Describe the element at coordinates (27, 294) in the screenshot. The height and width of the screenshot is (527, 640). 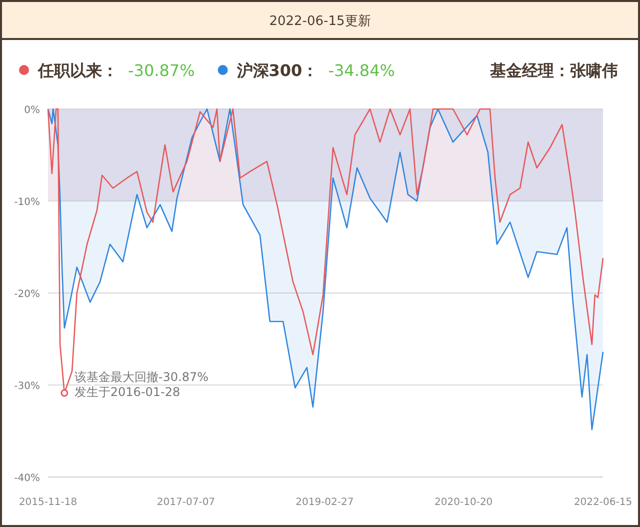
I see `y-tick-label: -20%` at that location.